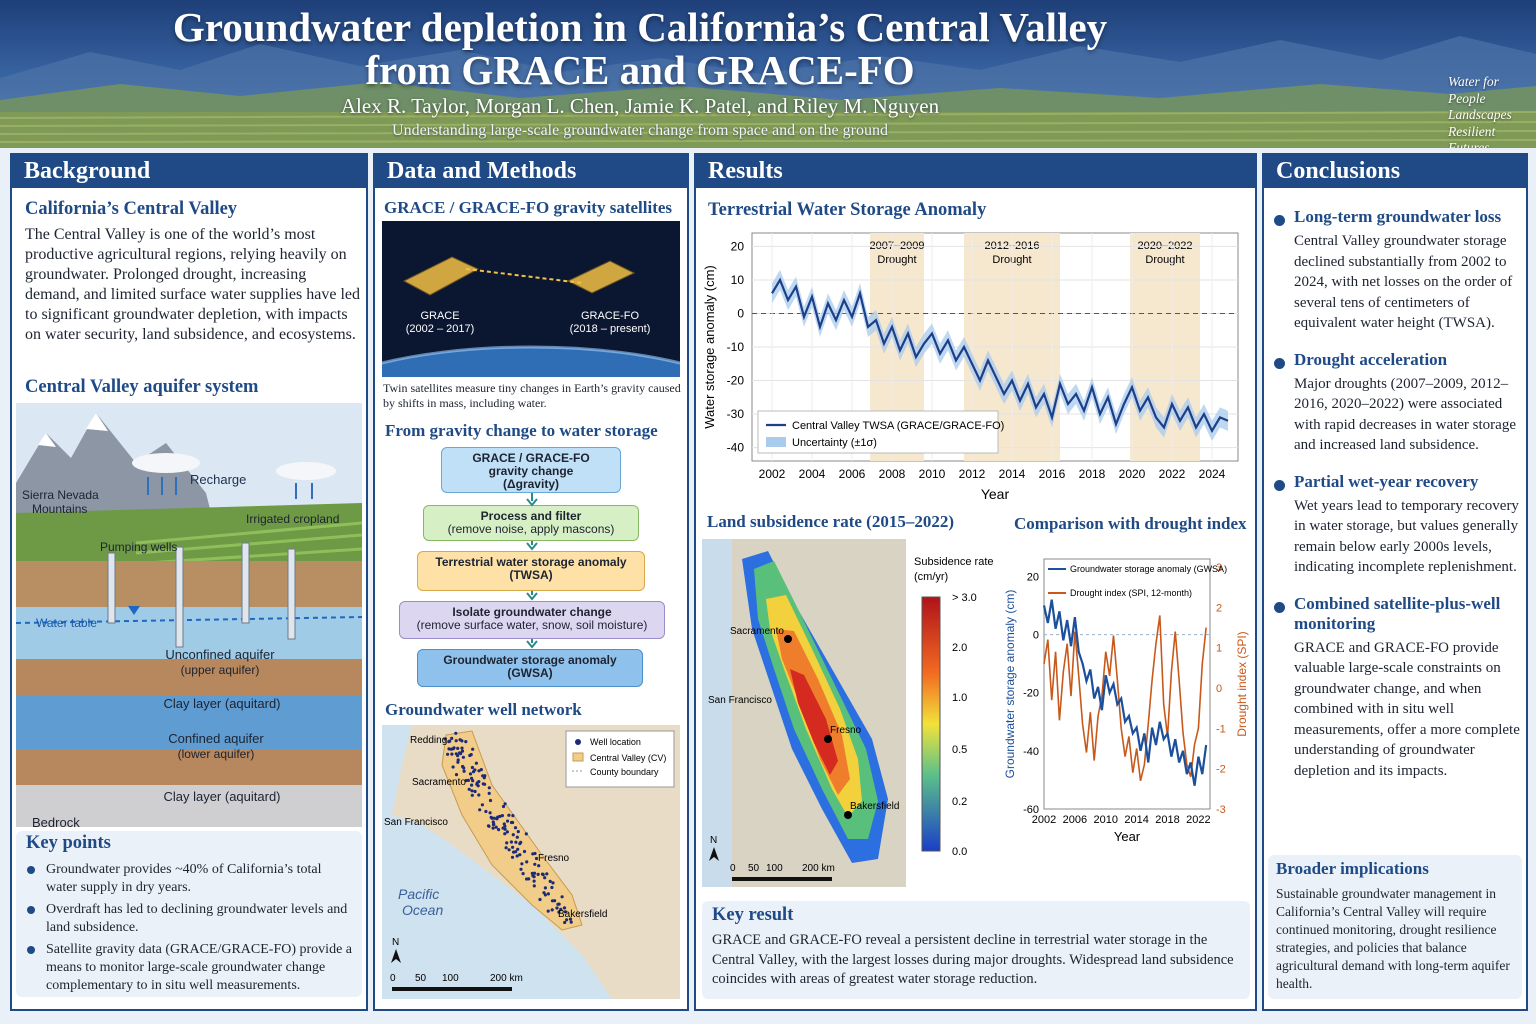  What do you see at coordinates (615, 742) in the screenshot?
I see `legend-well-location: Well location` at bounding box center [615, 742].